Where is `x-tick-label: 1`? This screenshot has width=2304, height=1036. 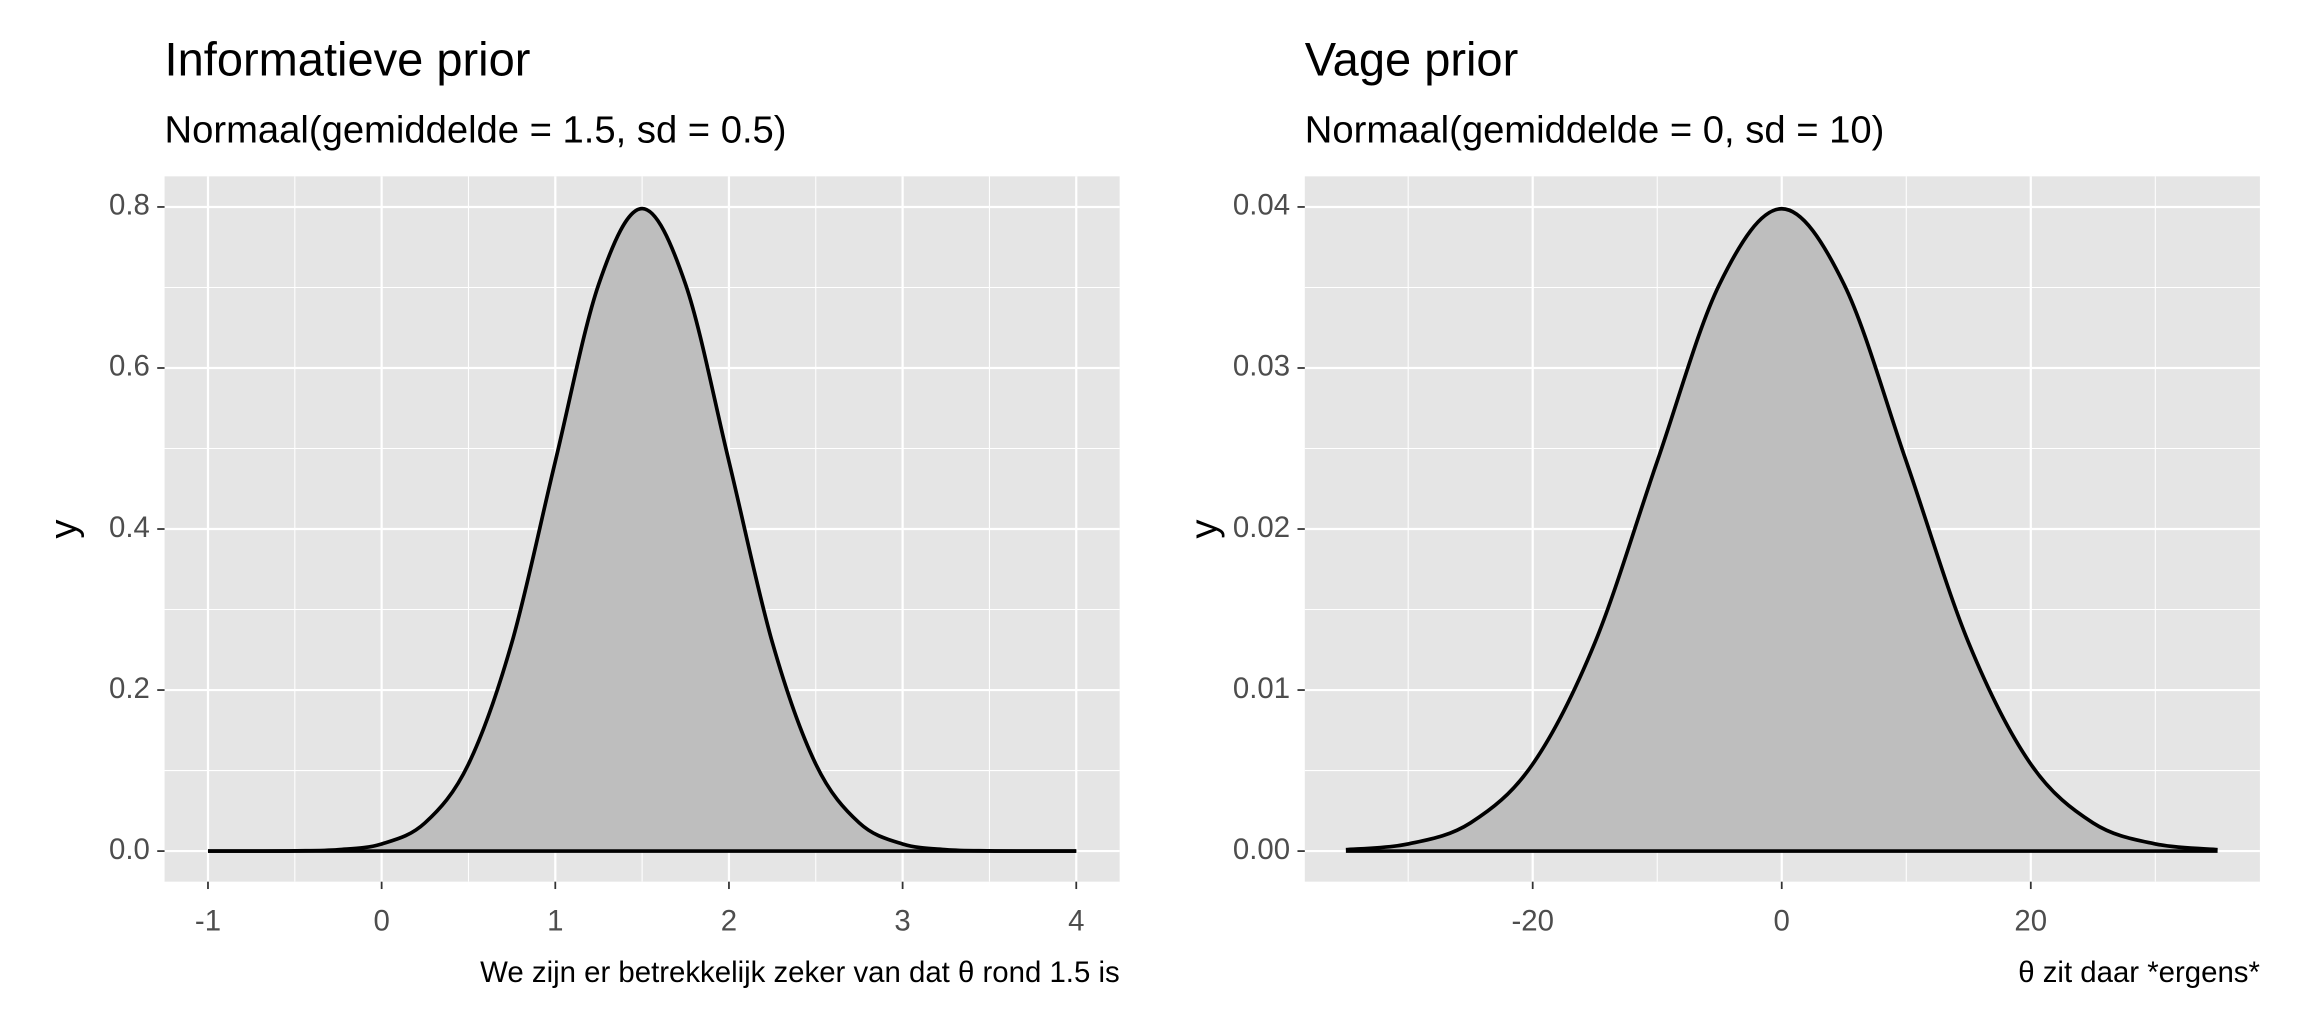
x-tick-label: 1 is located at coordinates (555, 921).